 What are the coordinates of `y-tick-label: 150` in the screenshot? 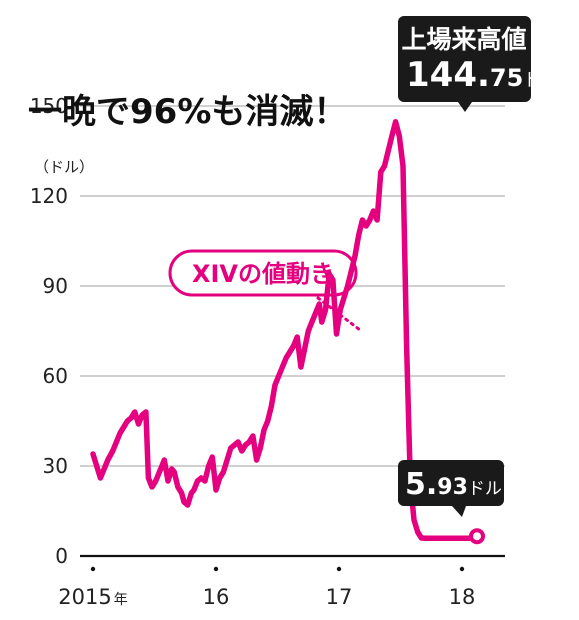 It's located at (49, 106).